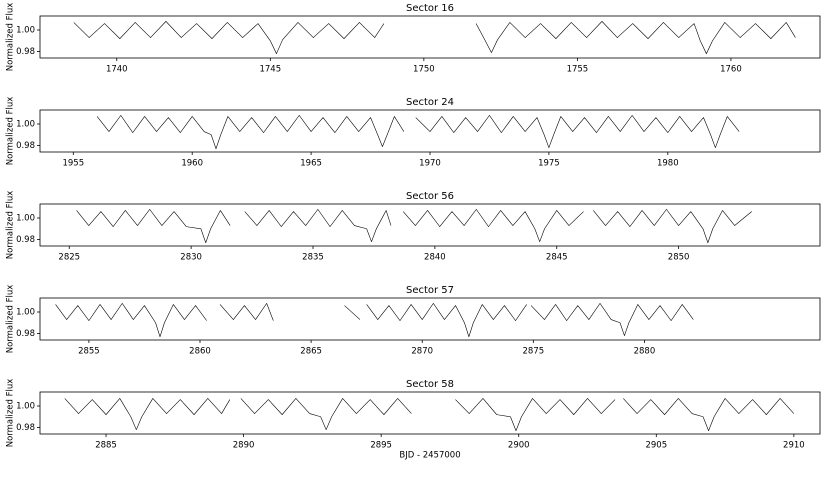 The height and width of the screenshot is (480, 830). I want to click on x-tick-label: 1970, so click(430, 164).